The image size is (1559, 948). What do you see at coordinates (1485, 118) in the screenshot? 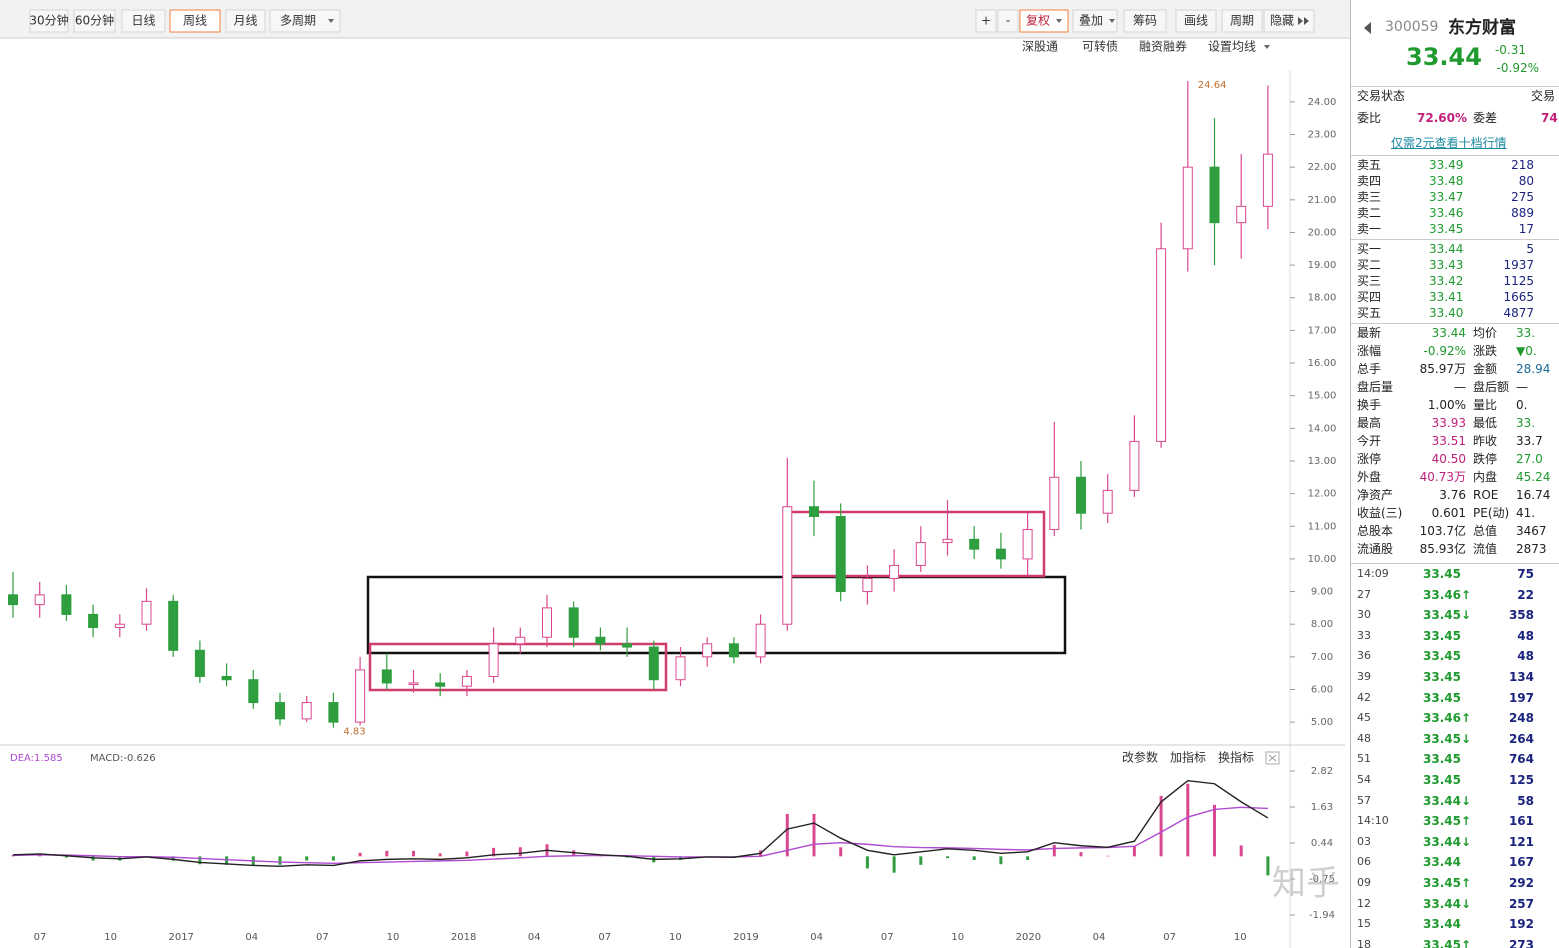
I see `diff-label: 委差` at bounding box center [1485, 118].